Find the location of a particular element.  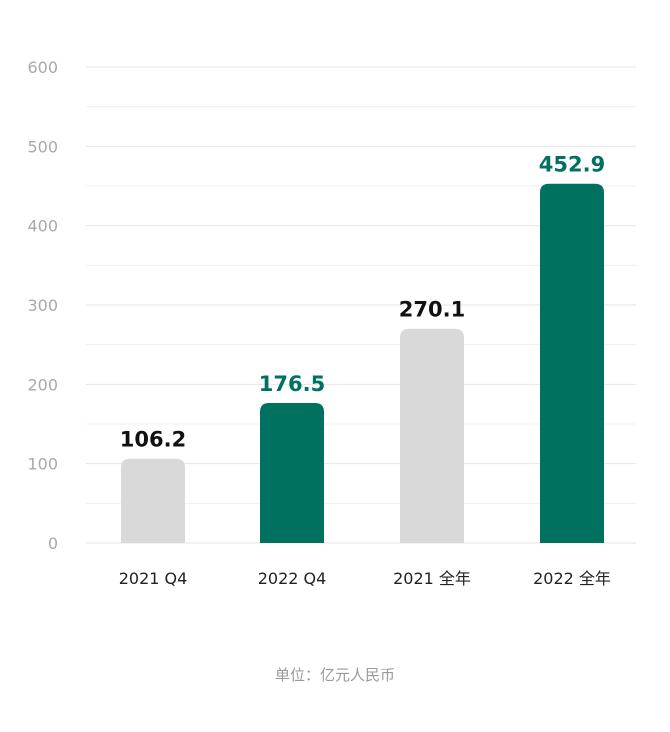

y-tick-label-0: 0 is located at coordinates (53, 543).